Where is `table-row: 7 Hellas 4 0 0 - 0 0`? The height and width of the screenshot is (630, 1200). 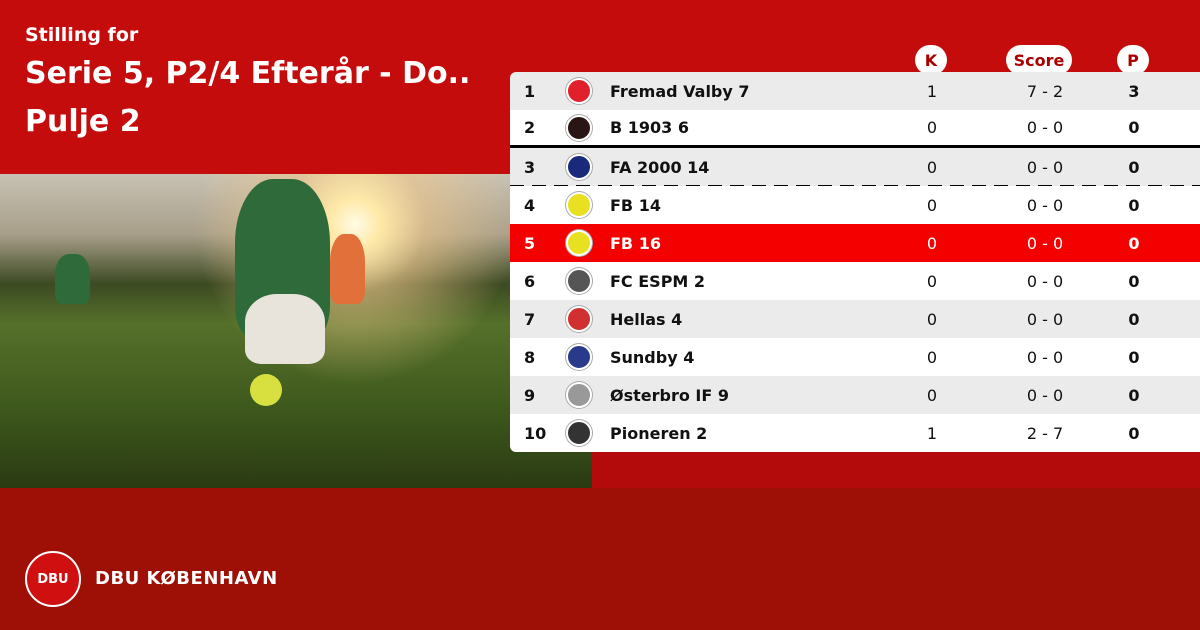 table-row: 7 Hellas 4 0 0 - 0 0 is located at coordinates (855, 319).